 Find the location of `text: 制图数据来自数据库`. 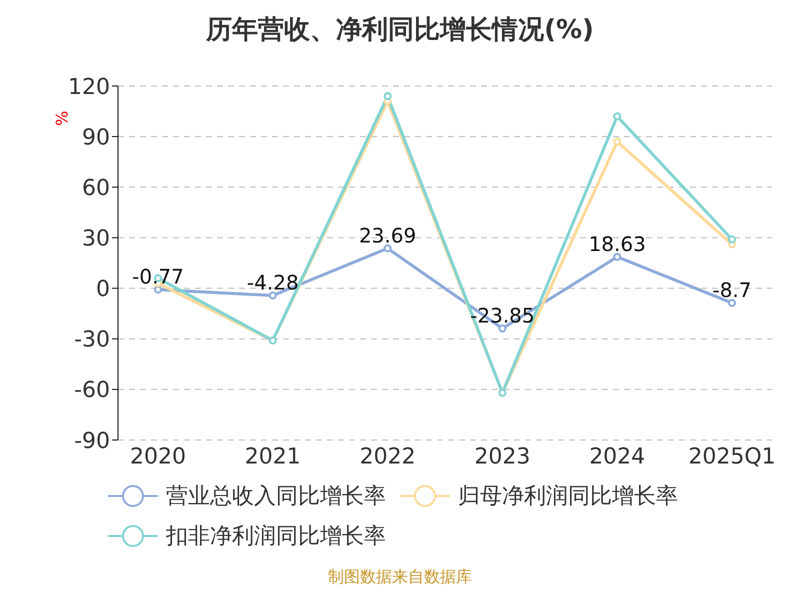

text: 制图数据来自数据库 is located at coordinates (400, 577).